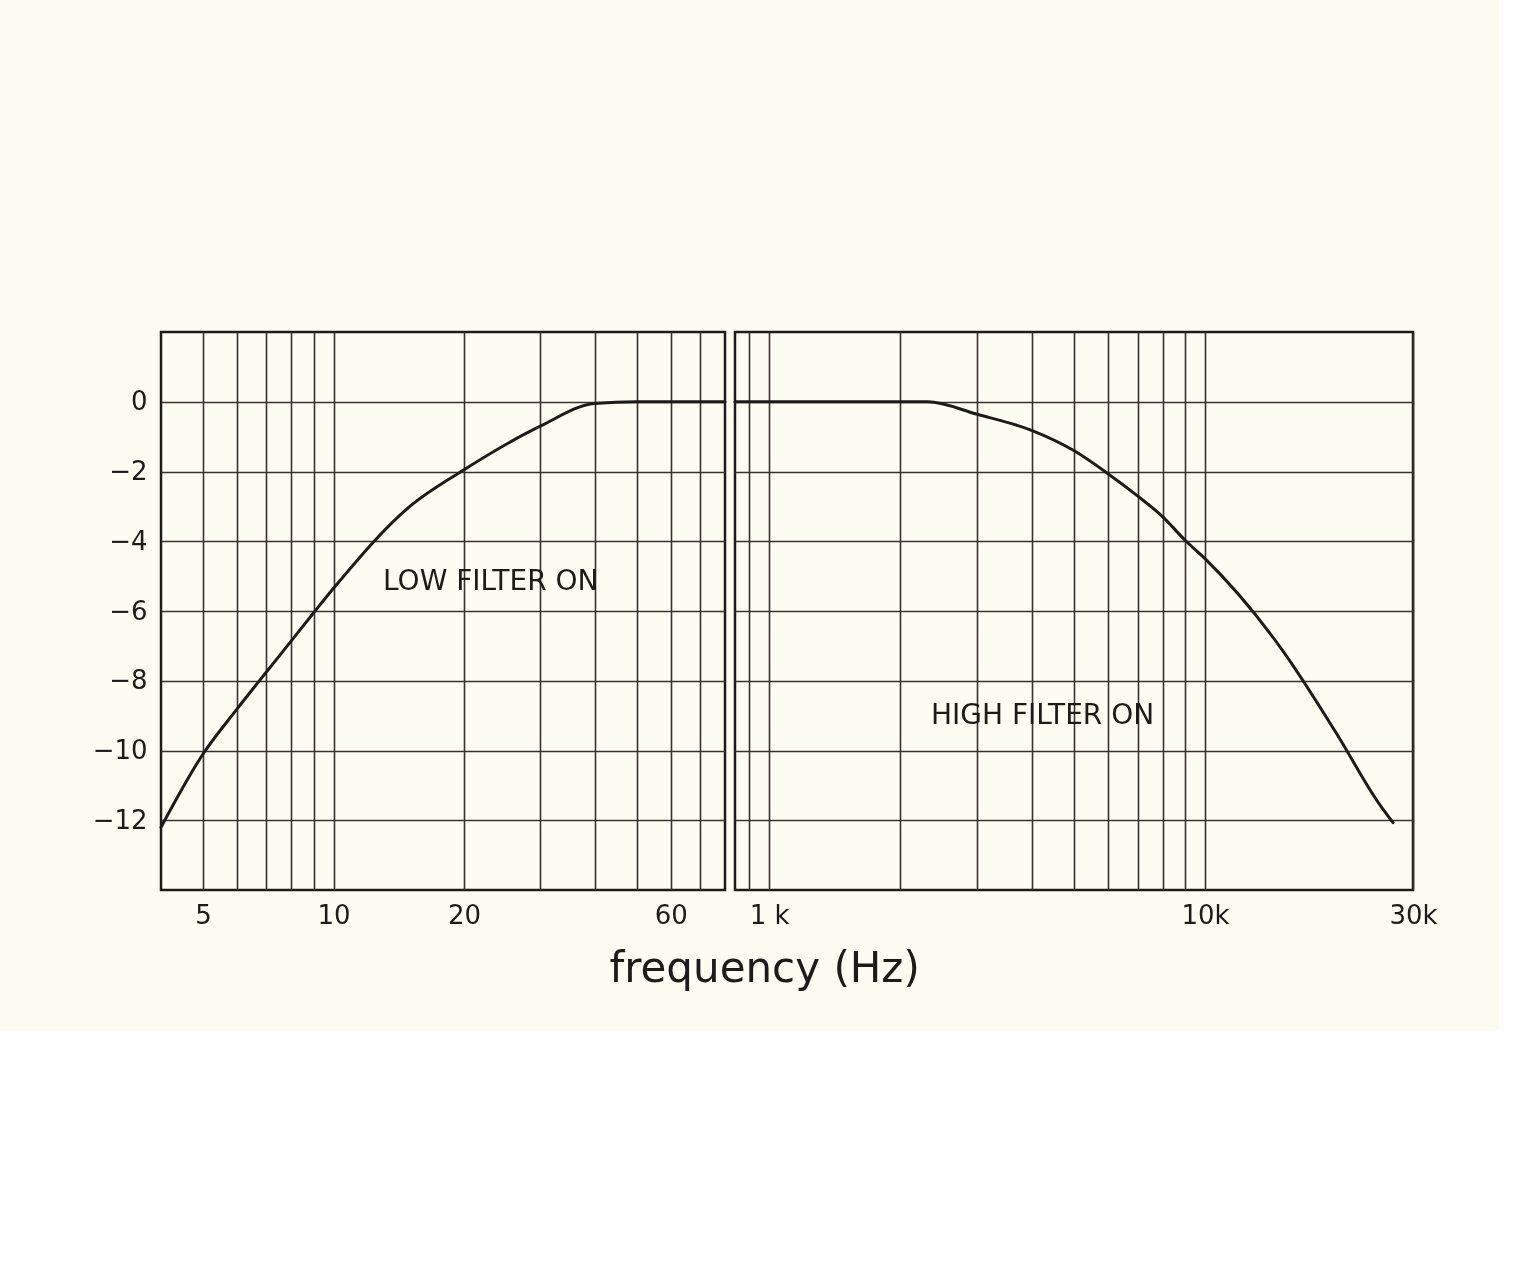  Describe the element at coordinates (128, 680) in the screenshot. I see `y-tick-label: −8` at that location.